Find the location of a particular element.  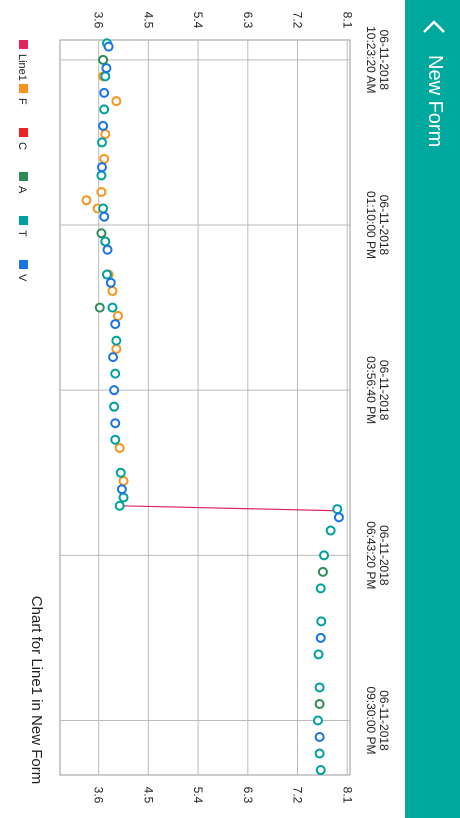

x-tick-label: 06-11-2018 10:23:20 AM is located at coordinates (377, 60).